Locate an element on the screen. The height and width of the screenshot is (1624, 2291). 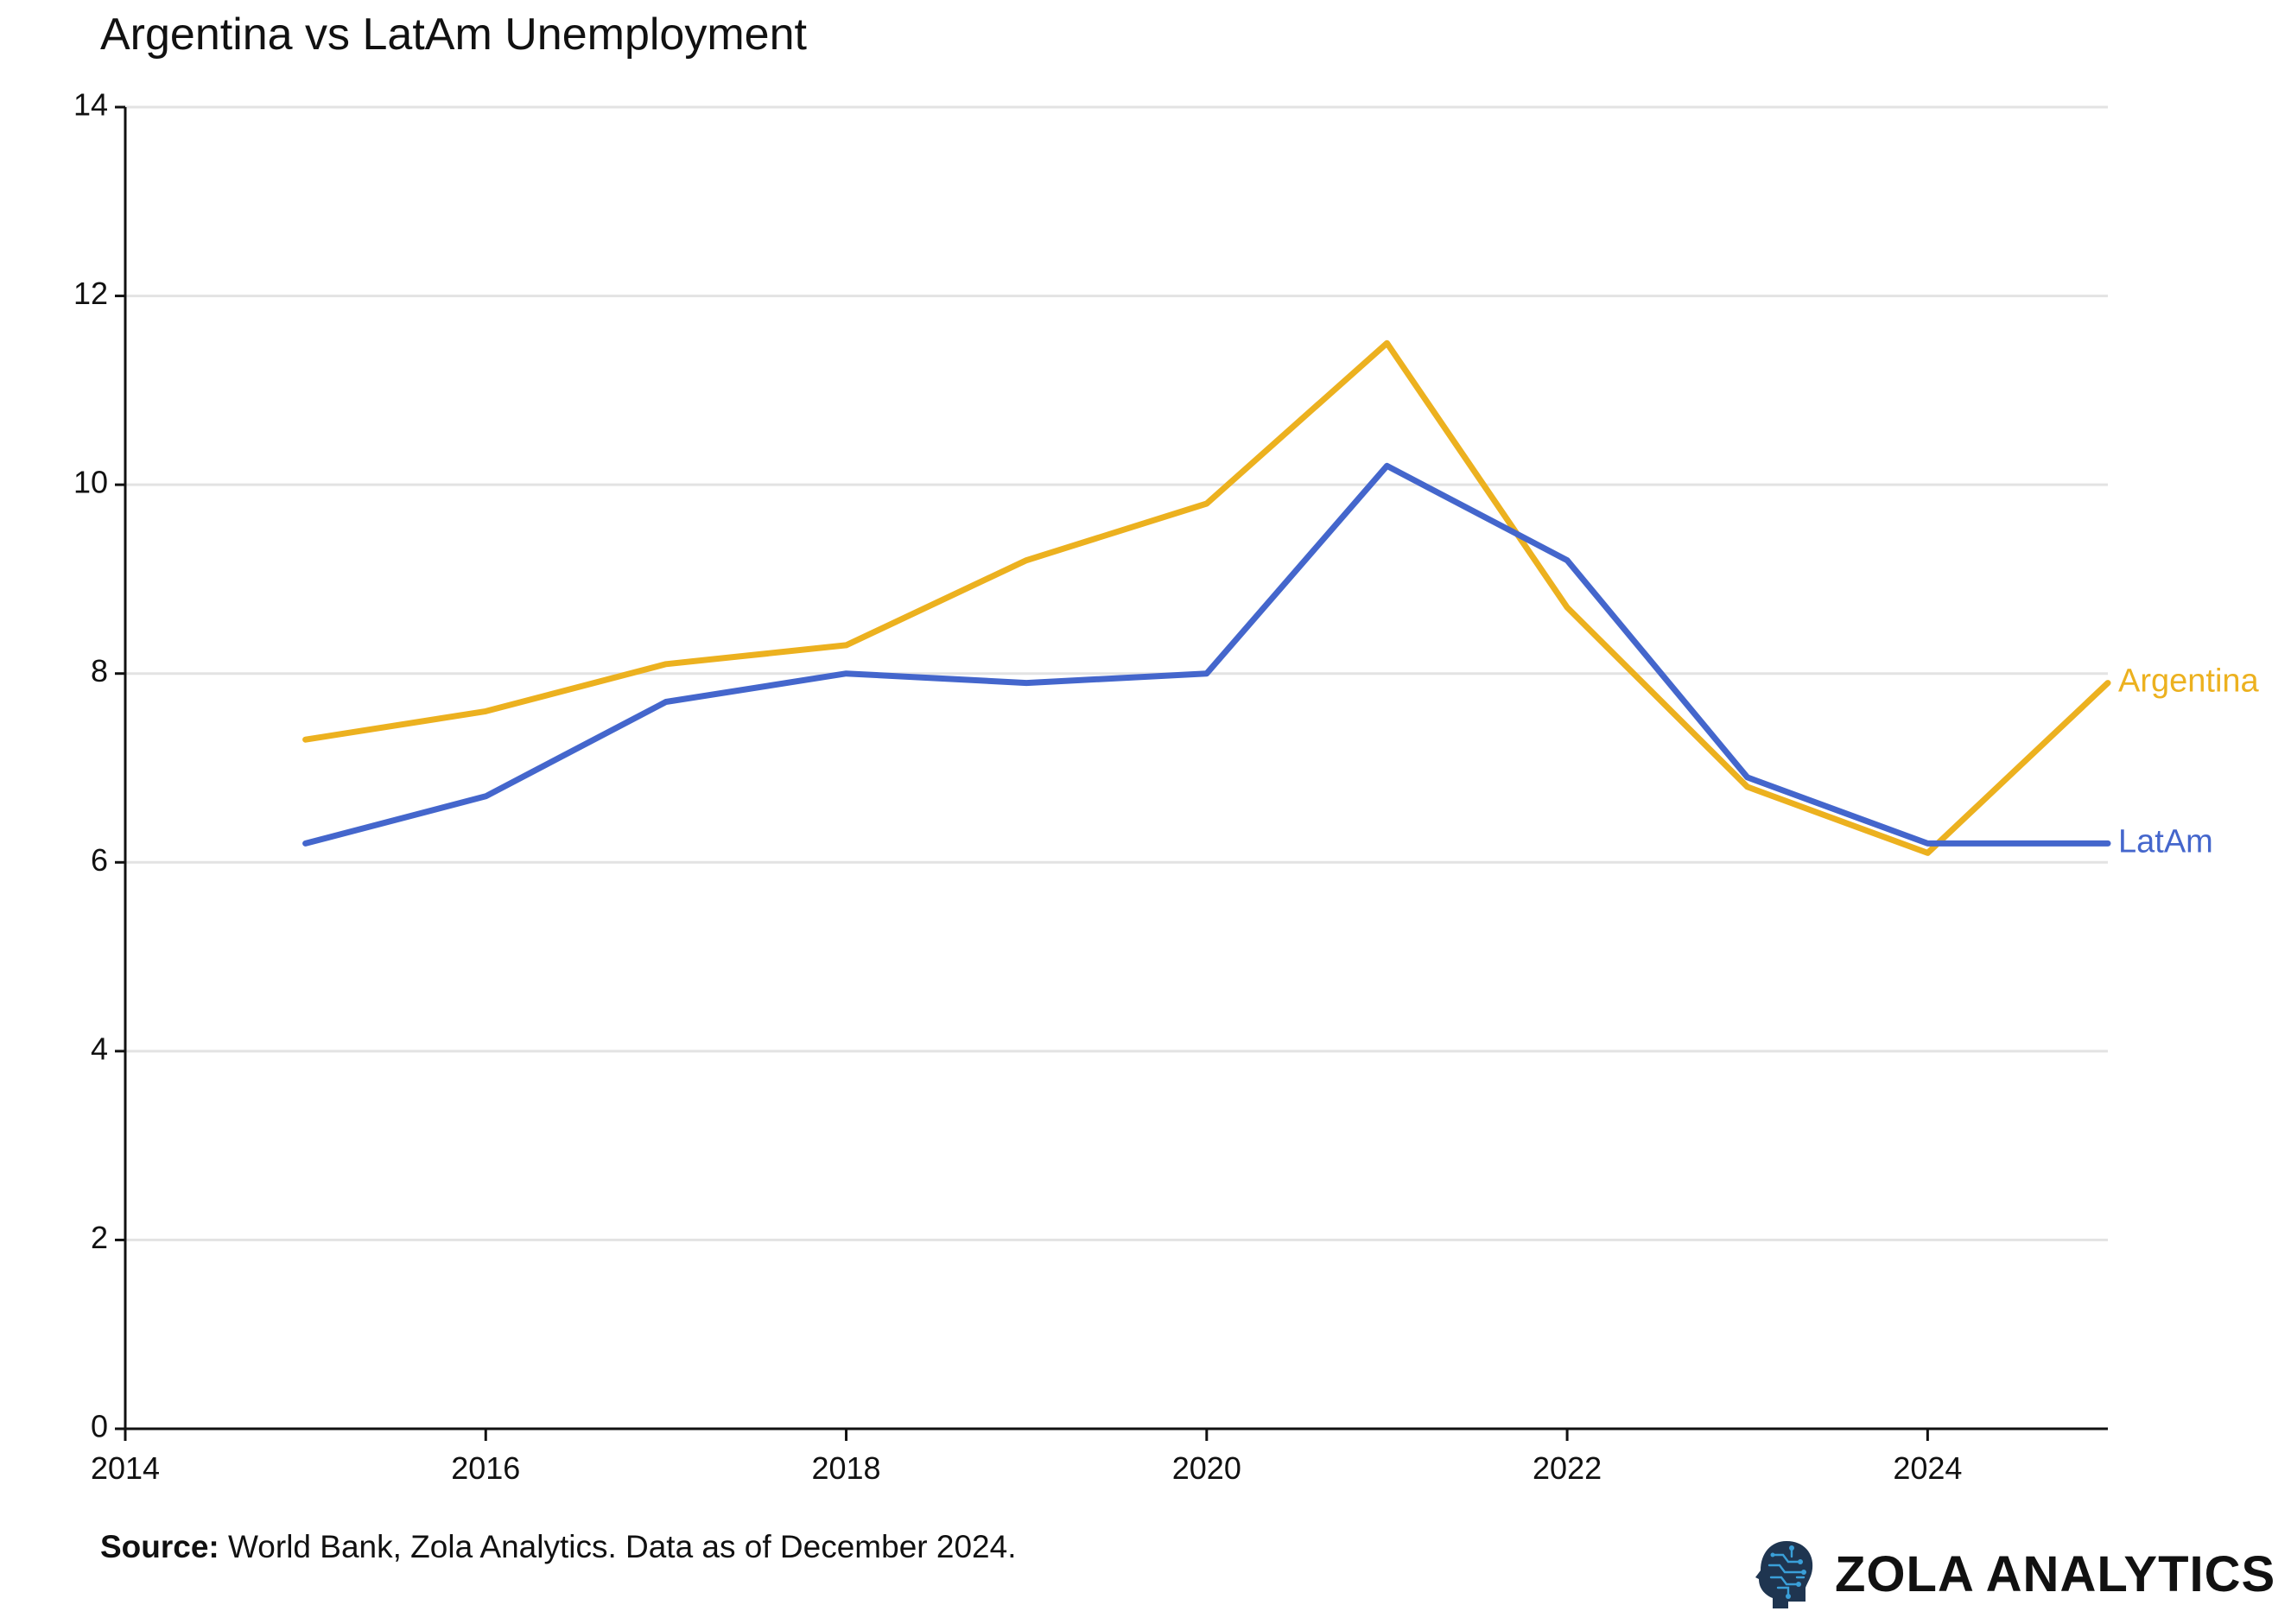
y-tick-label: 14 is located at coordinates (90, 105).